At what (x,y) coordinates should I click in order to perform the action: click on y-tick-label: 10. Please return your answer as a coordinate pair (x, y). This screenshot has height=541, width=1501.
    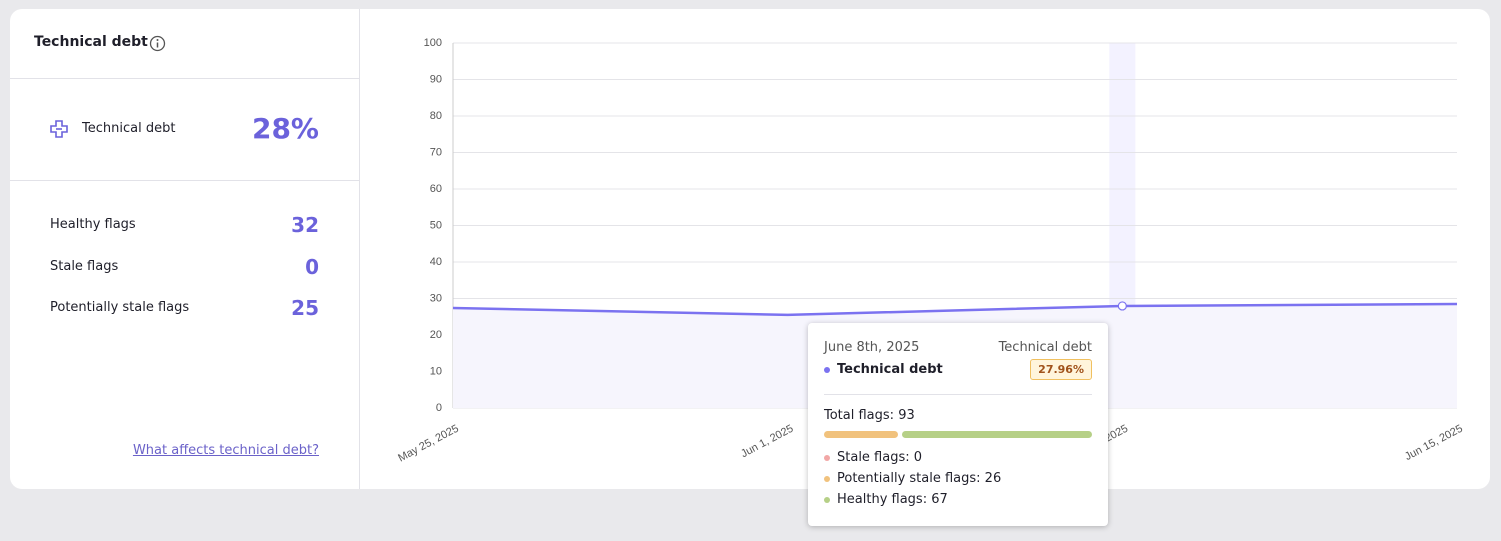
    Looking at the image, I should click on (436, 371).